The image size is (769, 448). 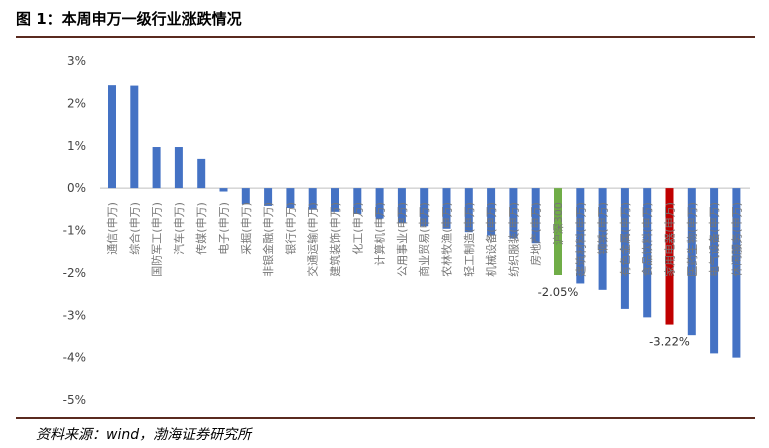 What do you see at coordinates (74, 315) in the screenshot?
I see `y-tick-label: -3%` at bounding box center [74, 315].